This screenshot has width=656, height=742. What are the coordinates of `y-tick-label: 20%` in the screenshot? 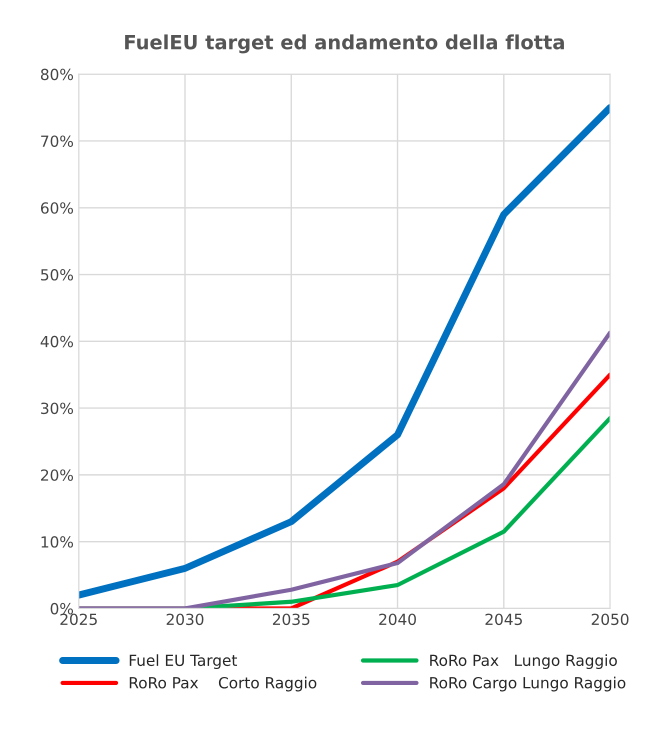 It's located at (57, 475).